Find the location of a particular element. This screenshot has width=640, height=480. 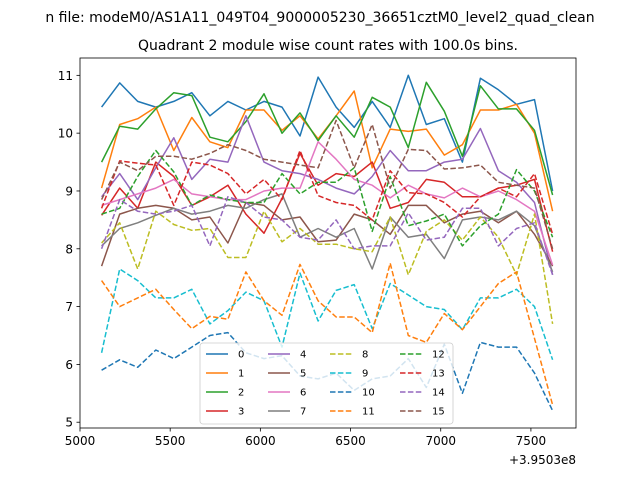

legend-label-1: 1 is located at coordinates (241, 374).